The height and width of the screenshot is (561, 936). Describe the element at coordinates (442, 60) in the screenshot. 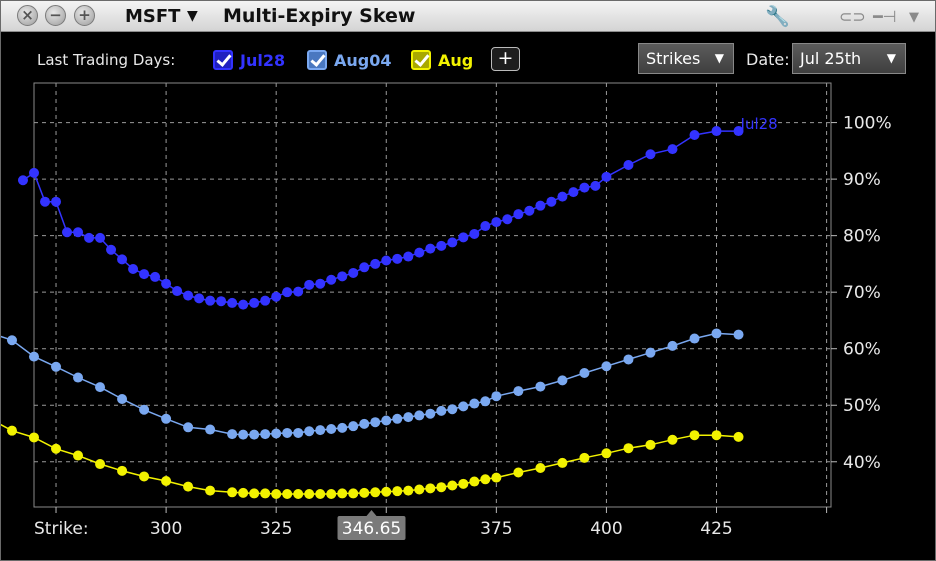

I see `expiry-toggle-aug: Aug` at that location.